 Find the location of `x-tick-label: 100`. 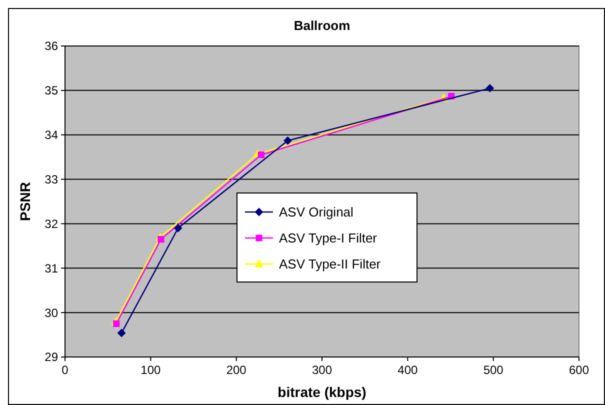

x-tick-label: 100 is located at coordinates (150, 370).